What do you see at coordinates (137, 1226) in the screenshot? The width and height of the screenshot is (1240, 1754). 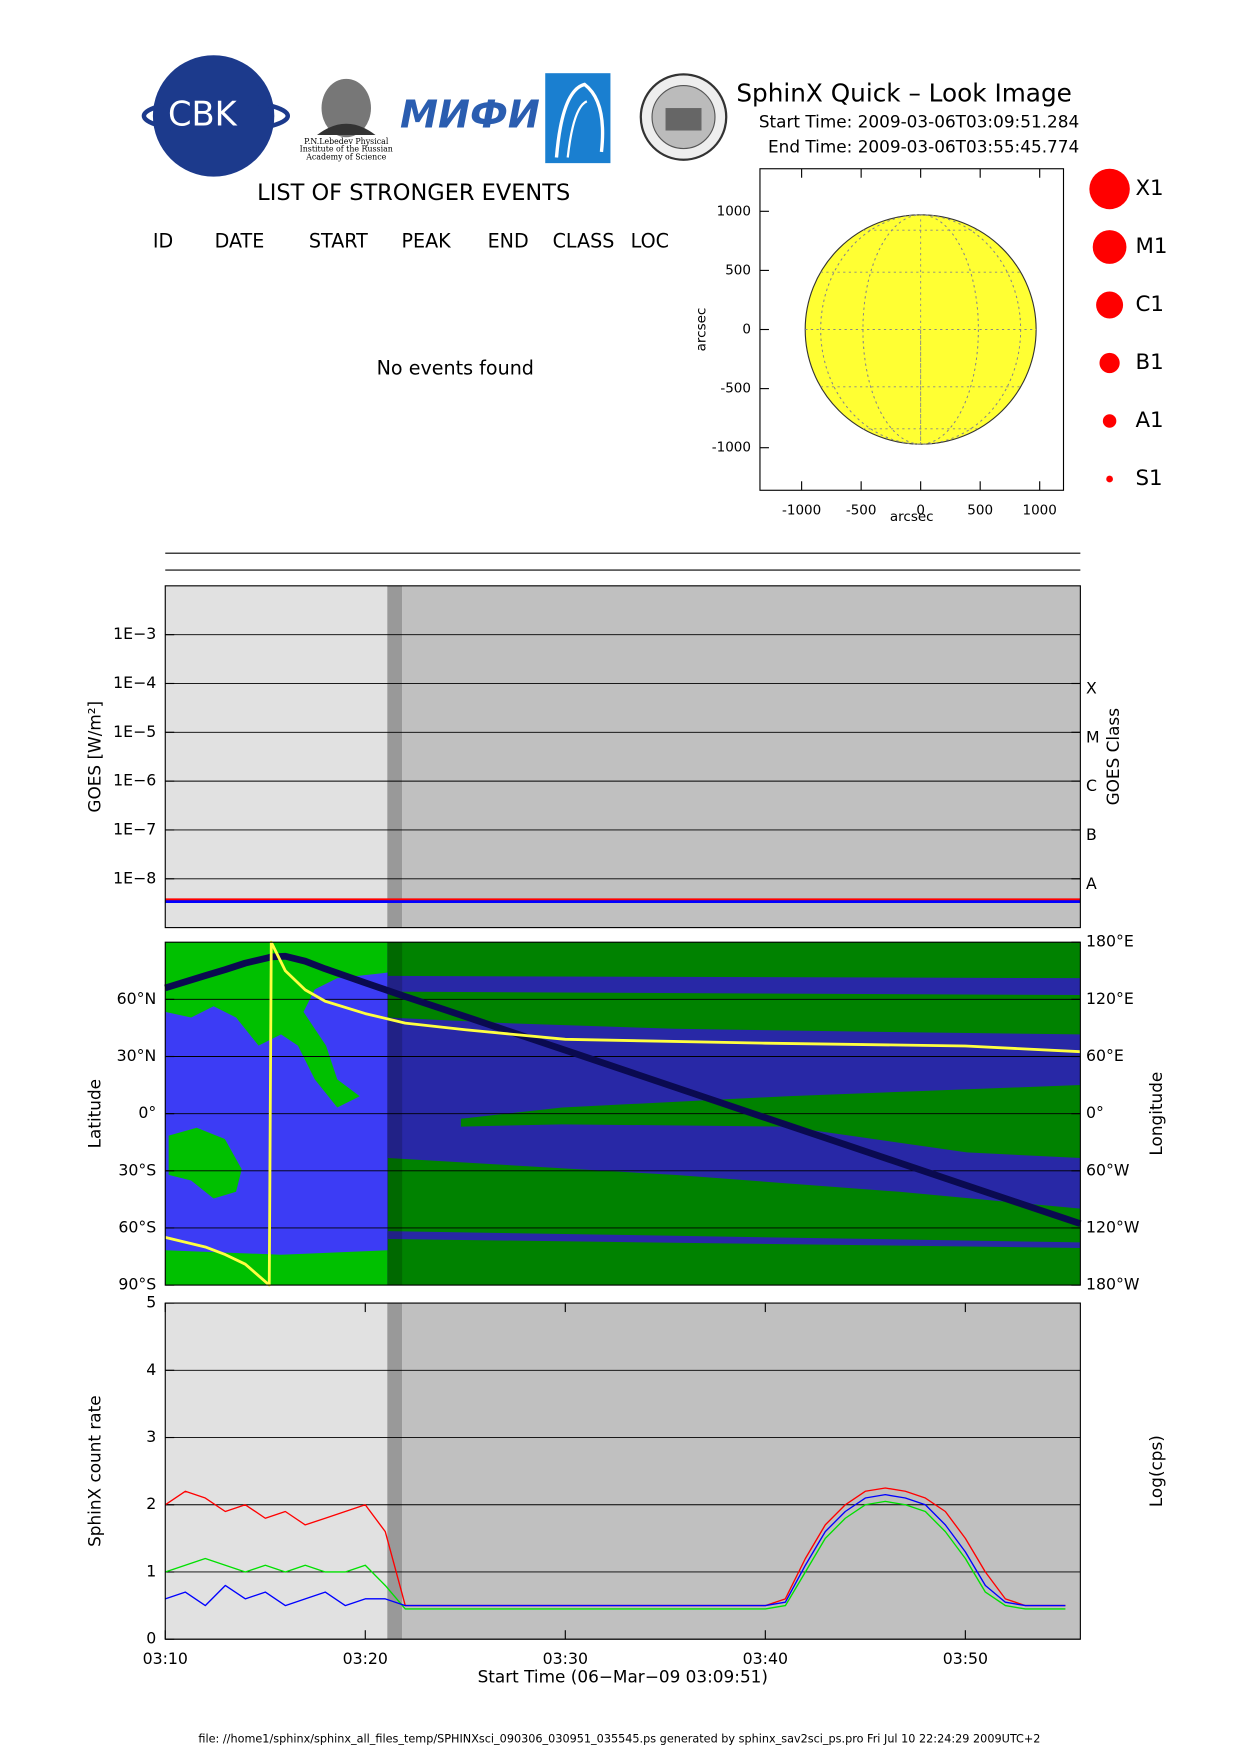 I see `y-tick-label: 60°S` at bounding box center [137, 1226].